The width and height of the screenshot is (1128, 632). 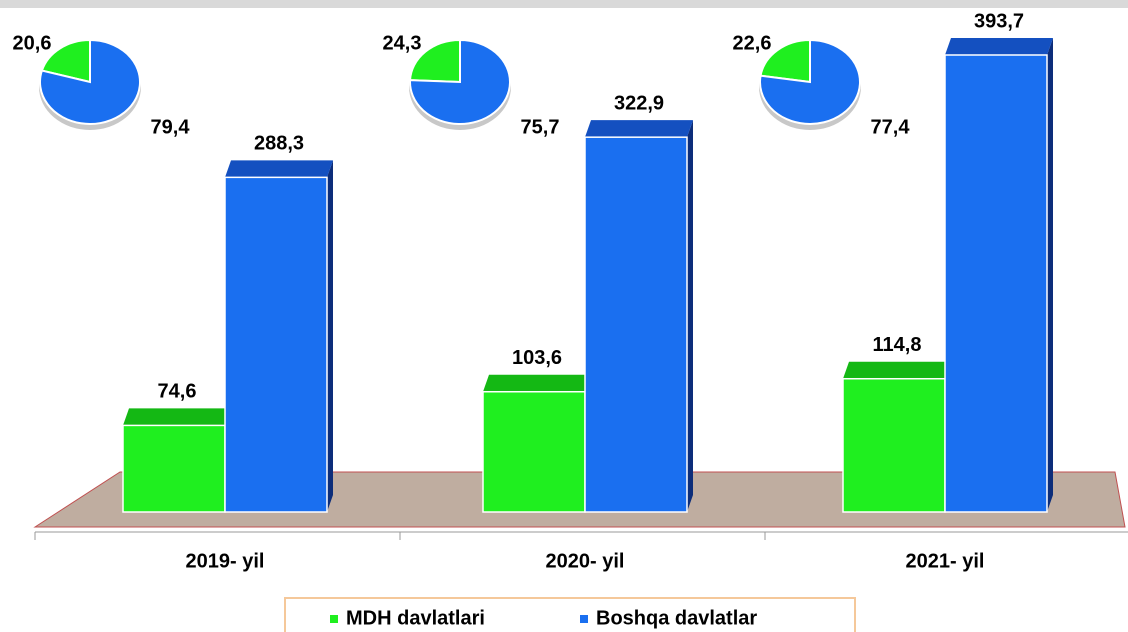 What do you see at coordinates (177, 392) in the screenshot?
I see `data-label: 74,6` at bounding box center [177, 392].